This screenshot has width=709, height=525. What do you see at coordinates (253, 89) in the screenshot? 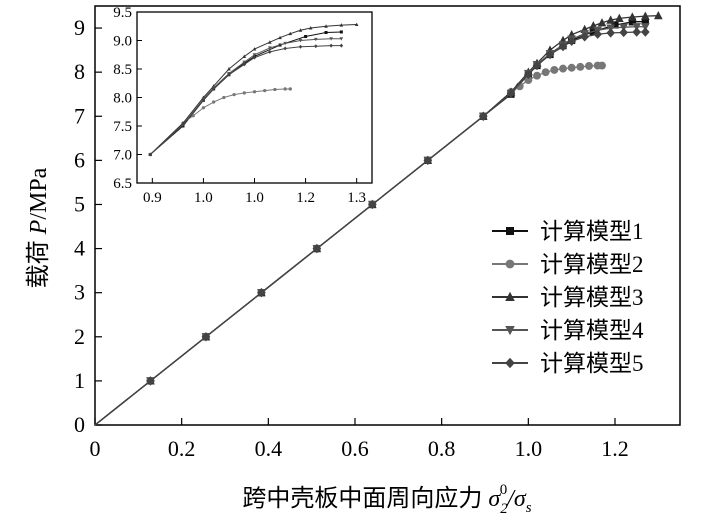
I see `inset-series` at bounding box center [253, 89].